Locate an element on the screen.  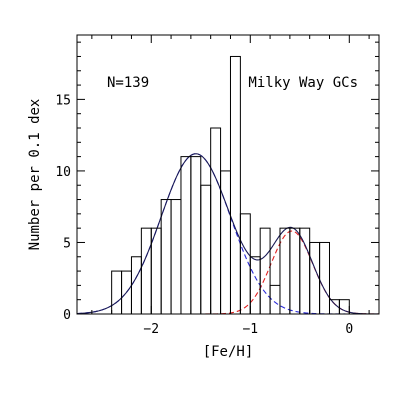
x-tick-label: −1 is located at coordinates (250, 329).